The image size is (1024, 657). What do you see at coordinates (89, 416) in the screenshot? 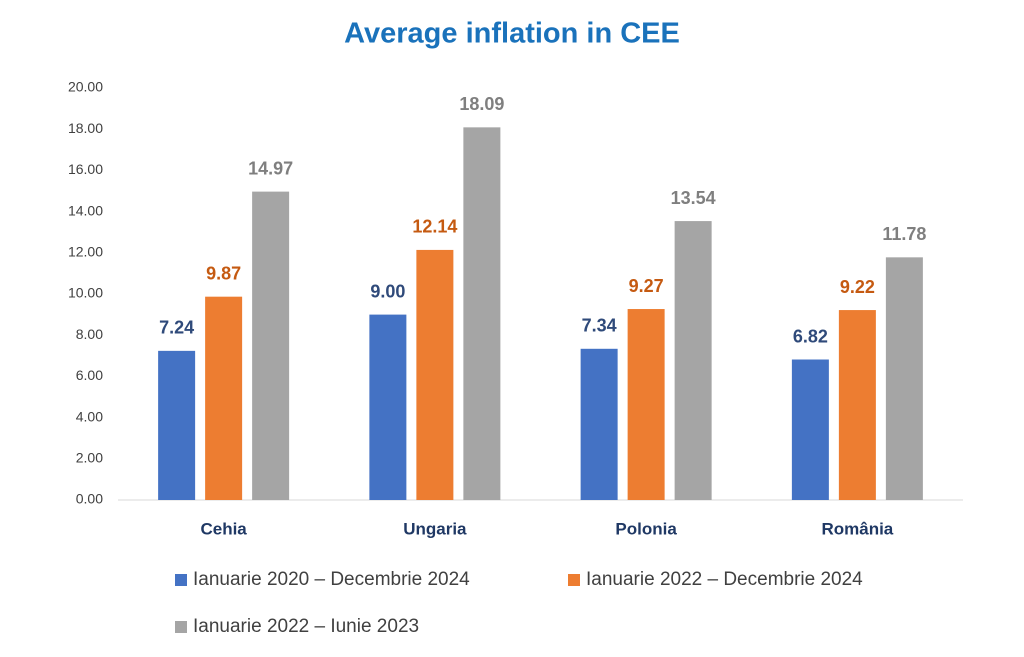
I see `y-tick-label: 4.00` at bounding box center [89, 416].